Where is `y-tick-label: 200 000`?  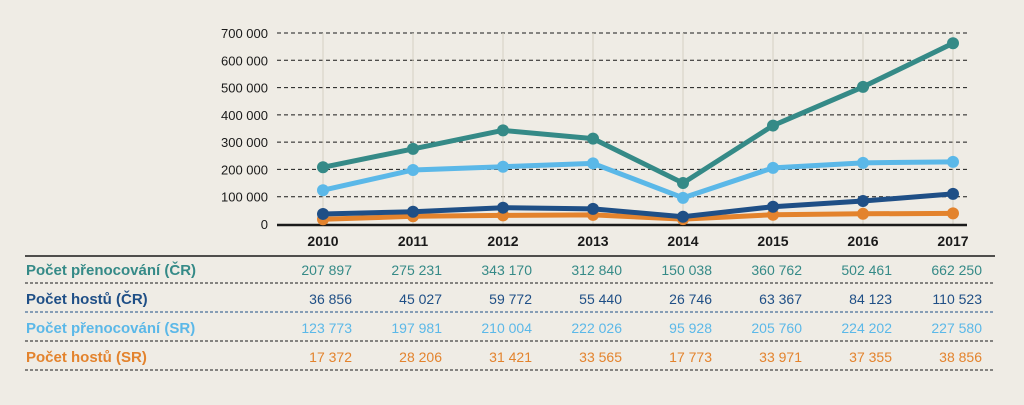 y-tick-label: 200 000 is located at coordinates (244, 169).